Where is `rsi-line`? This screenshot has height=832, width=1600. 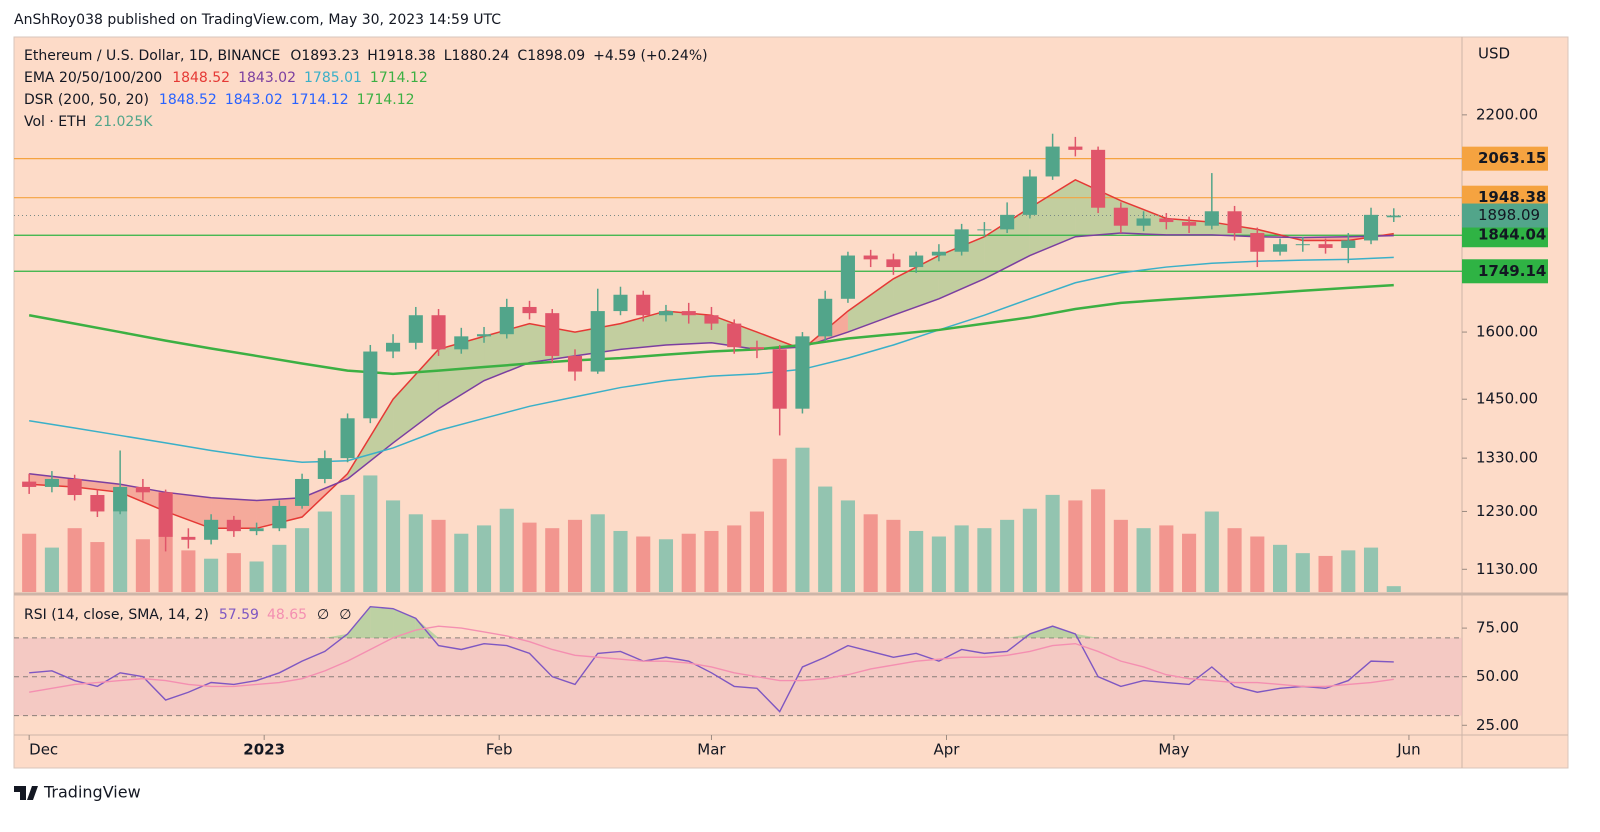 rsi-line is located at coordinates (711, 659).